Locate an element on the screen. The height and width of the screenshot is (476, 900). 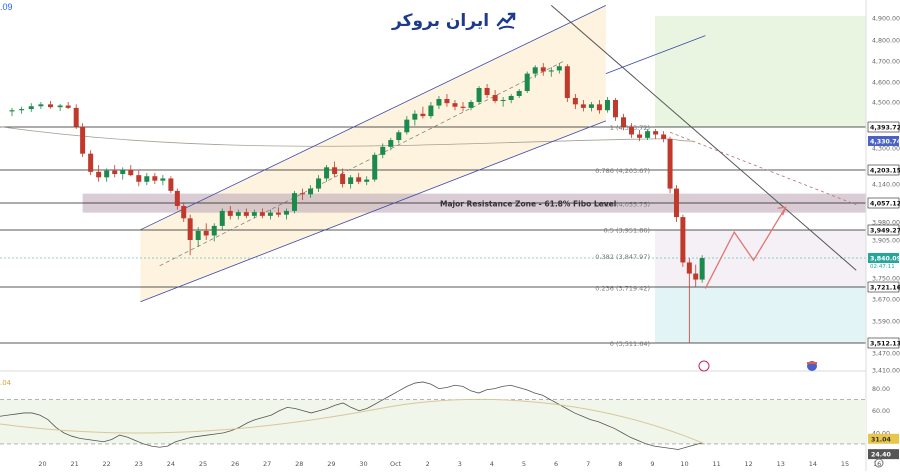
rsi-ma-line is located at coordinates (353, 421).